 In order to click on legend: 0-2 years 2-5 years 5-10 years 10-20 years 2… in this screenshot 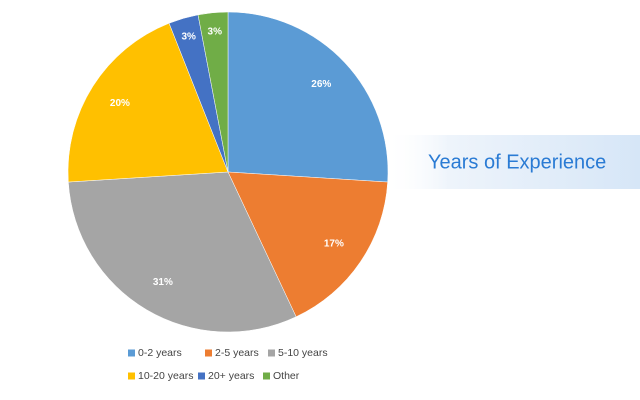, I will do `click(228, 364)`.